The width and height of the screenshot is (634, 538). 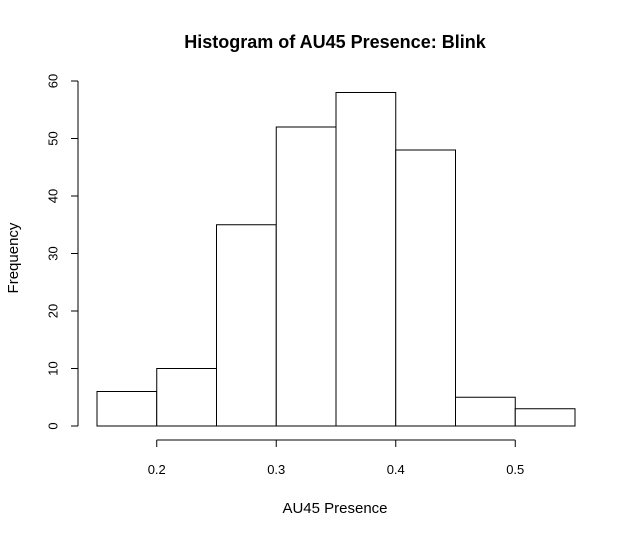 I want to click on x-tick-label: 0.3, so click(x=276, y=469).